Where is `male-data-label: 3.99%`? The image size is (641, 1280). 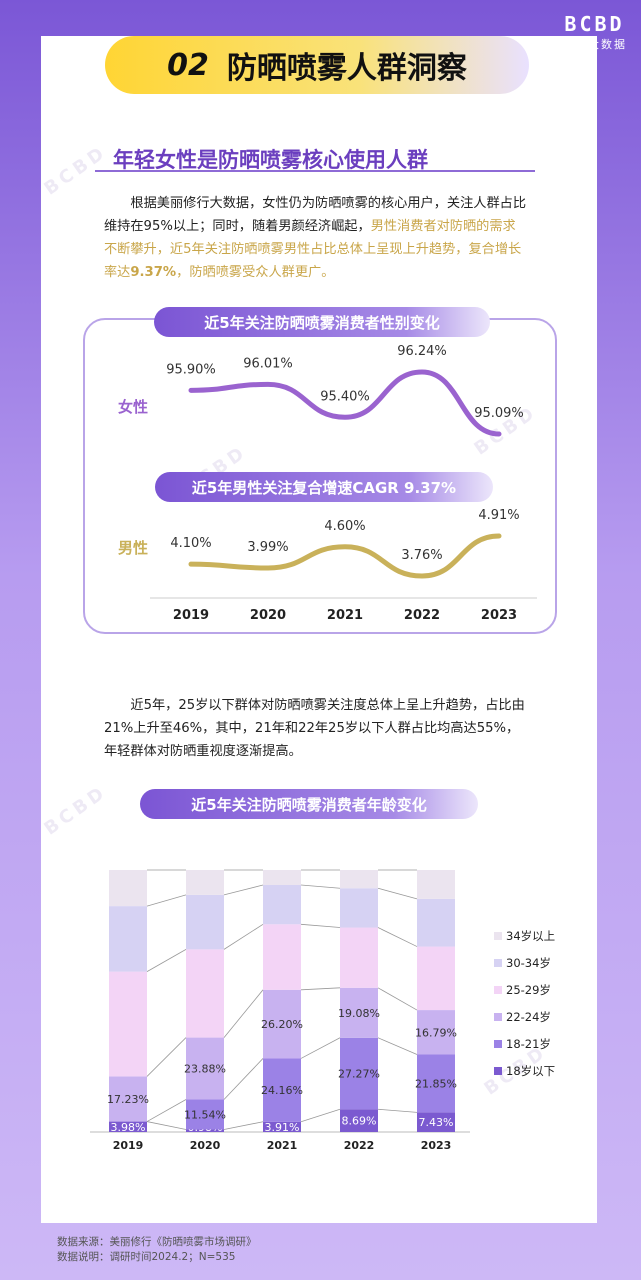
male-data-label: 3.99% is located at coordinates (267, 547).